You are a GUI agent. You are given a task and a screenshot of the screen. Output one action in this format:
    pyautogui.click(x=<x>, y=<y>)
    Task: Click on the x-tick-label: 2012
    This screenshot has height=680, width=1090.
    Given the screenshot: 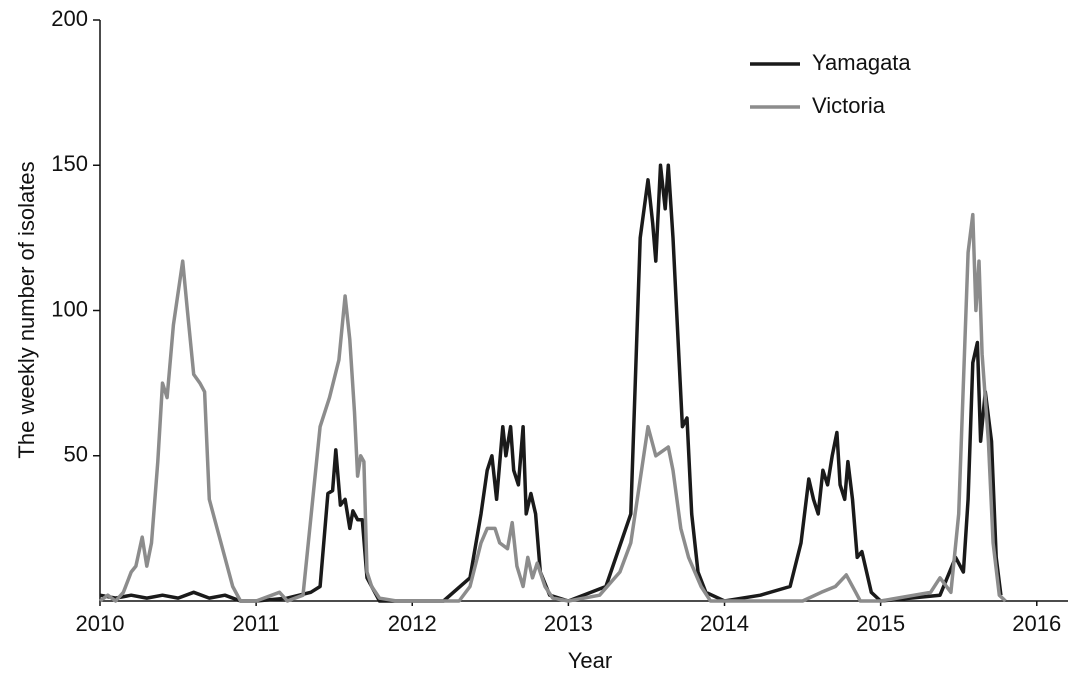 What is the action you would take?
    pyautogui.click(x=412, y=623)
    